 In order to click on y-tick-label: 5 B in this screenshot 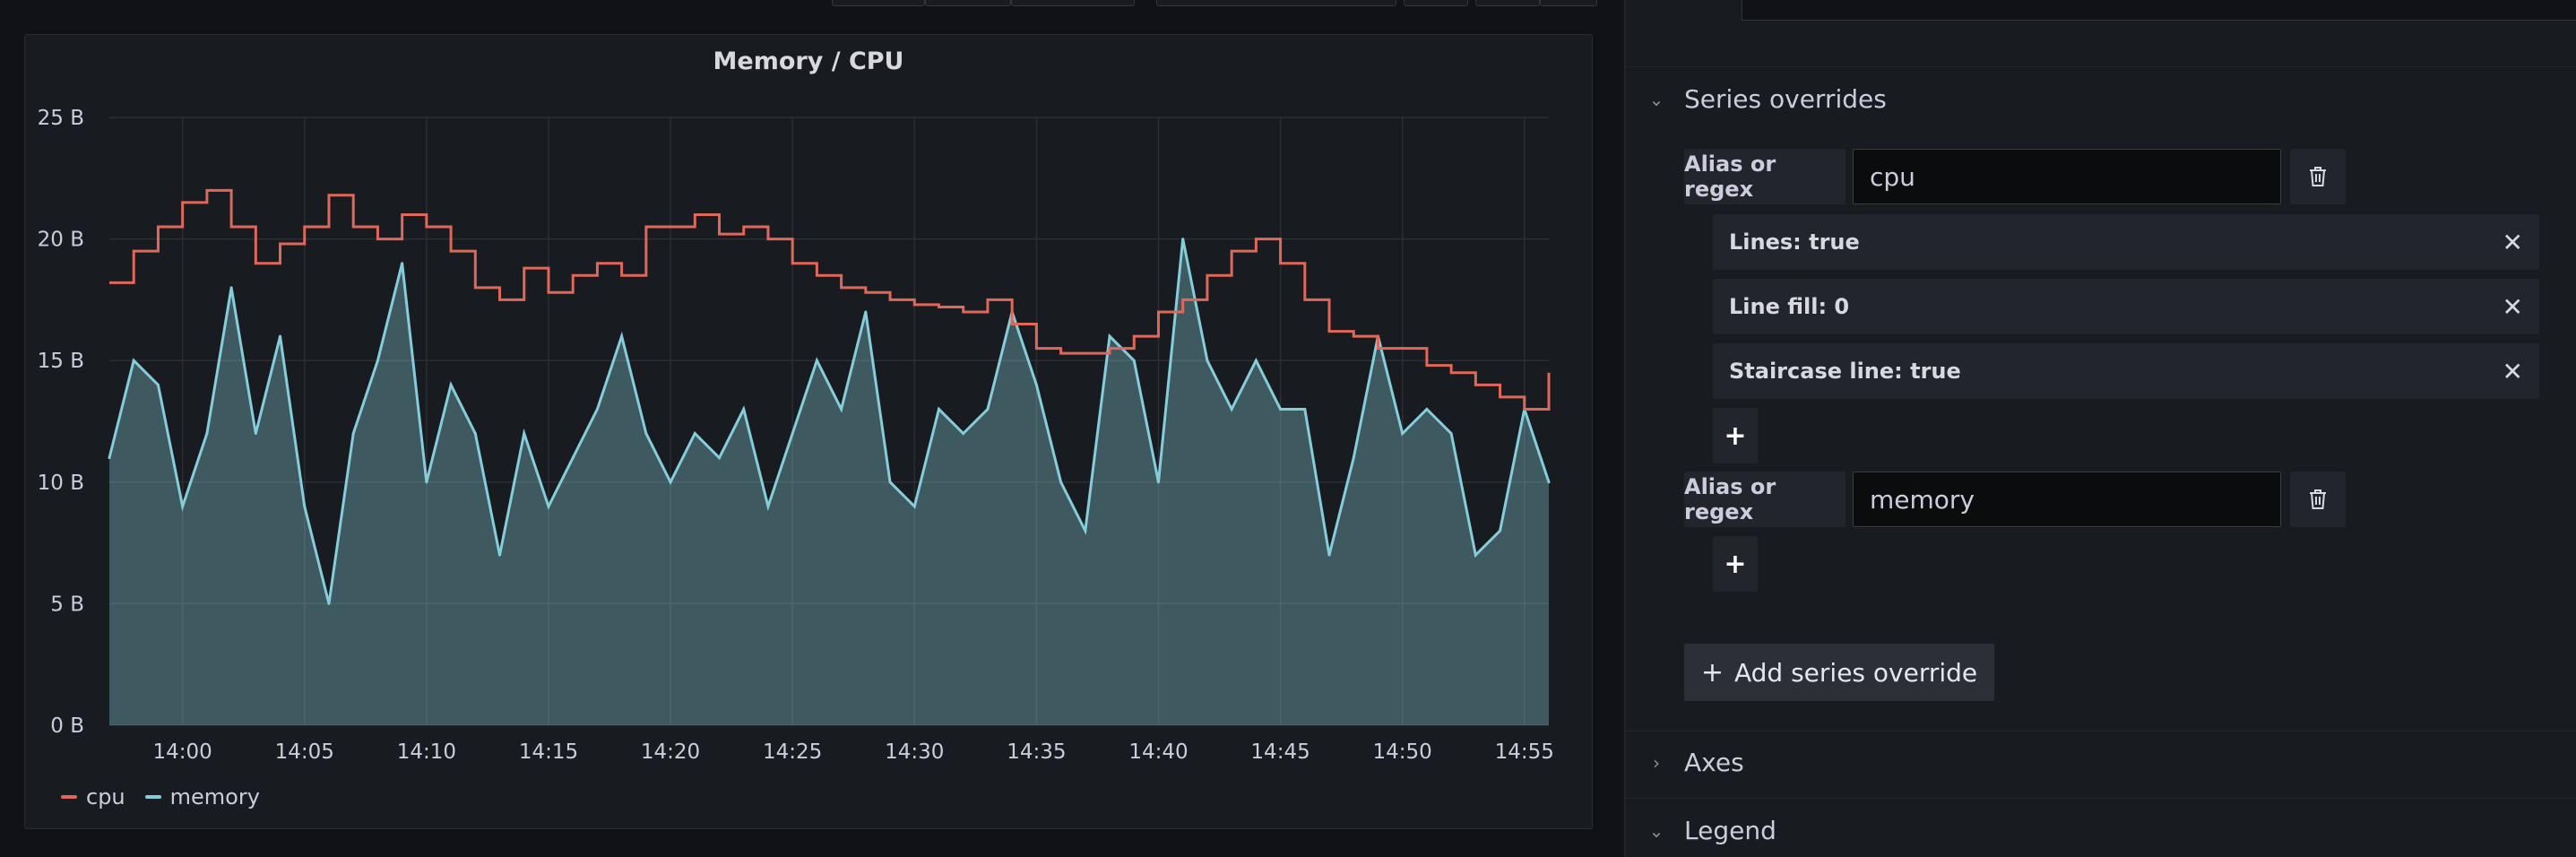, I will do `click(67, 604)`.